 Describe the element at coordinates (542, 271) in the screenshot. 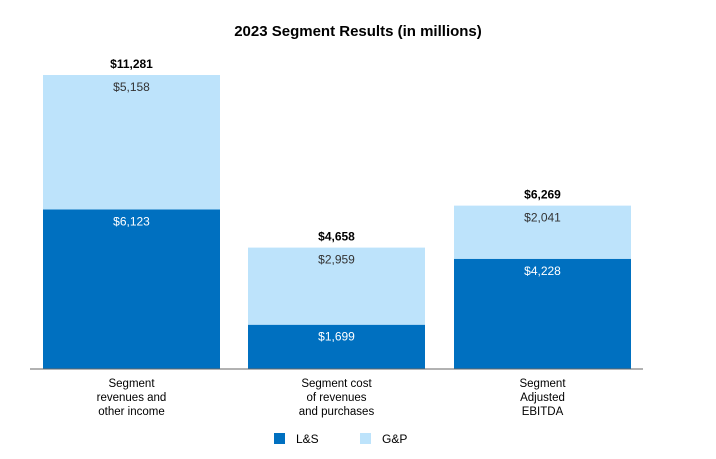

I see `data-label-ls-2: $4,228` at that location.